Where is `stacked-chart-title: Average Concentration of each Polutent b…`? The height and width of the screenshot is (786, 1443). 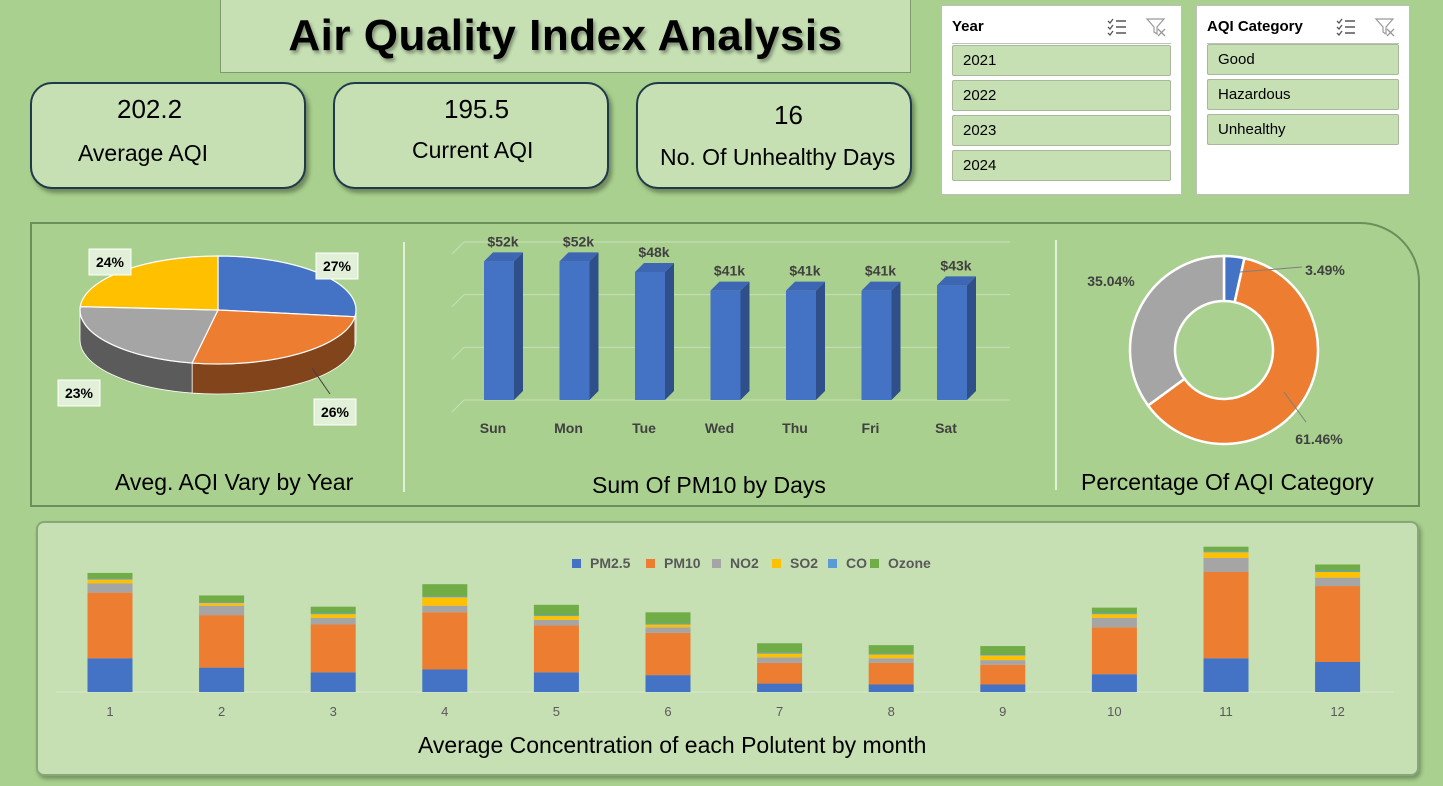
stacked-chart-title: Average Concentration of each Polutent b… is located at coordinates (672, 745).